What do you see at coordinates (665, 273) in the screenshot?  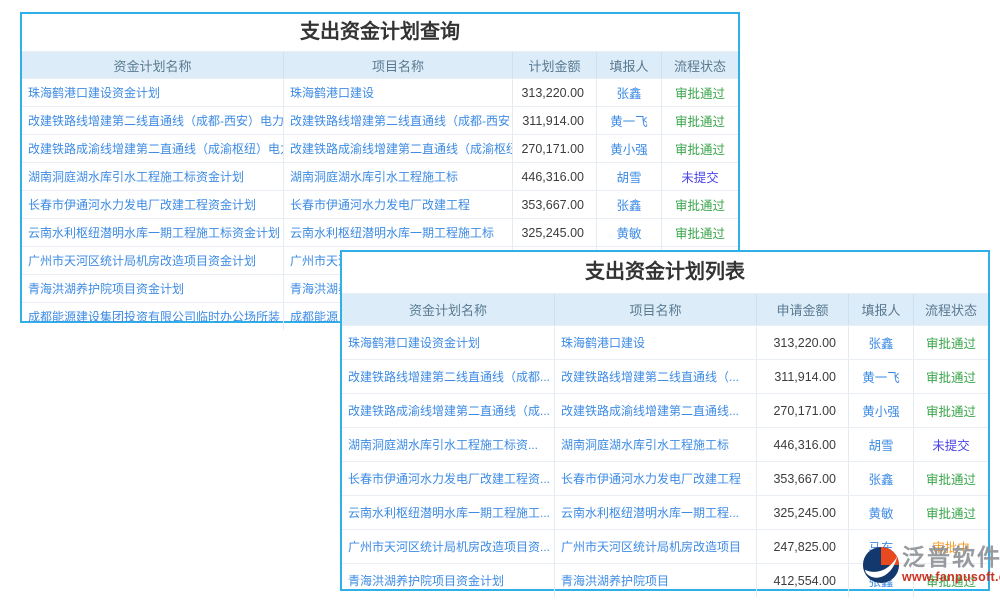 I see `window-title: 支出资金计划列表` at bounding box center [665, 273].